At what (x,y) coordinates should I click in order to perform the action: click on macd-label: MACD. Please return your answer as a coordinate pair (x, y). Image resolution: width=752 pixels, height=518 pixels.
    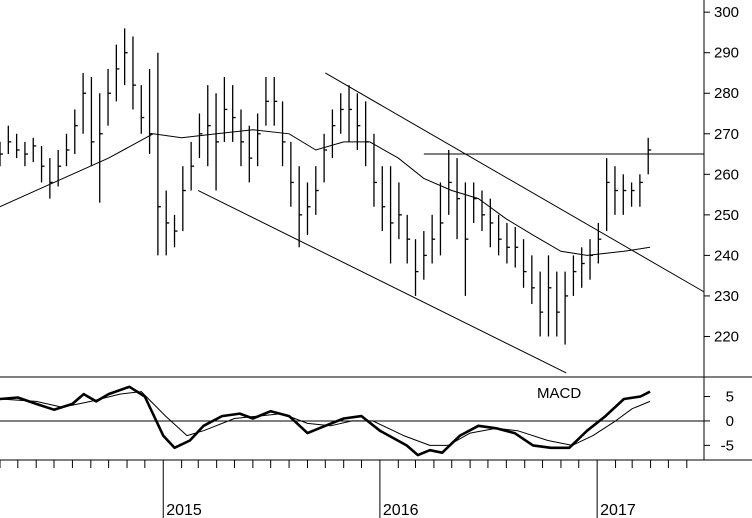
    Looking at the image, I should click on (559, 393).